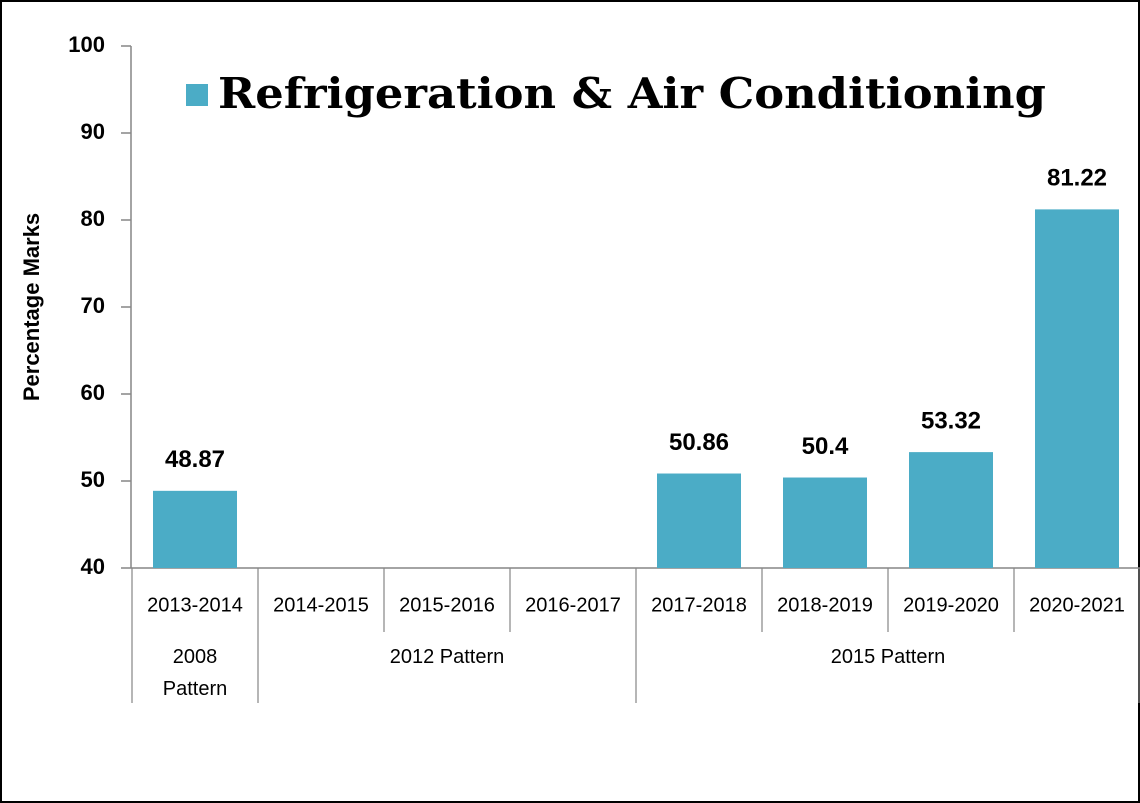  Describe the element at coordinates (447, 657) in the screenshot. I see `group-label: 2012 Pattern` at that location.